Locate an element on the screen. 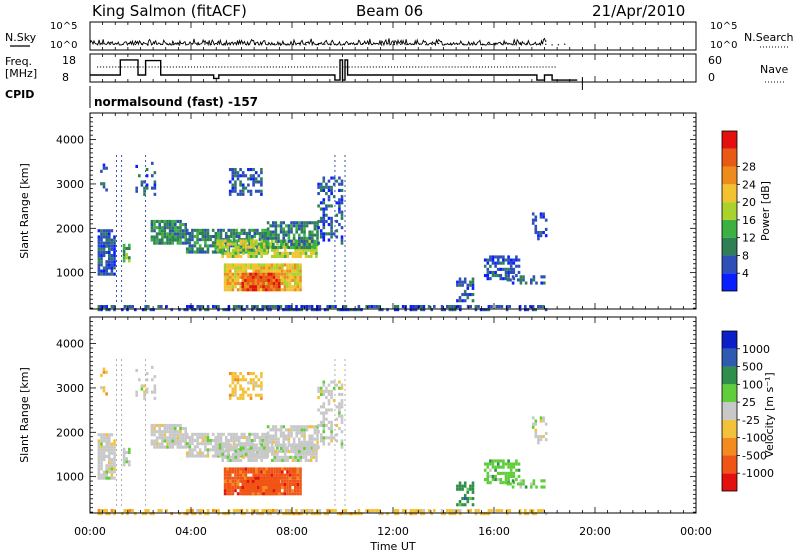 The height and width of the screenshot is (554, 800). power-colorbar-frame is located at coordinates (729, 211).